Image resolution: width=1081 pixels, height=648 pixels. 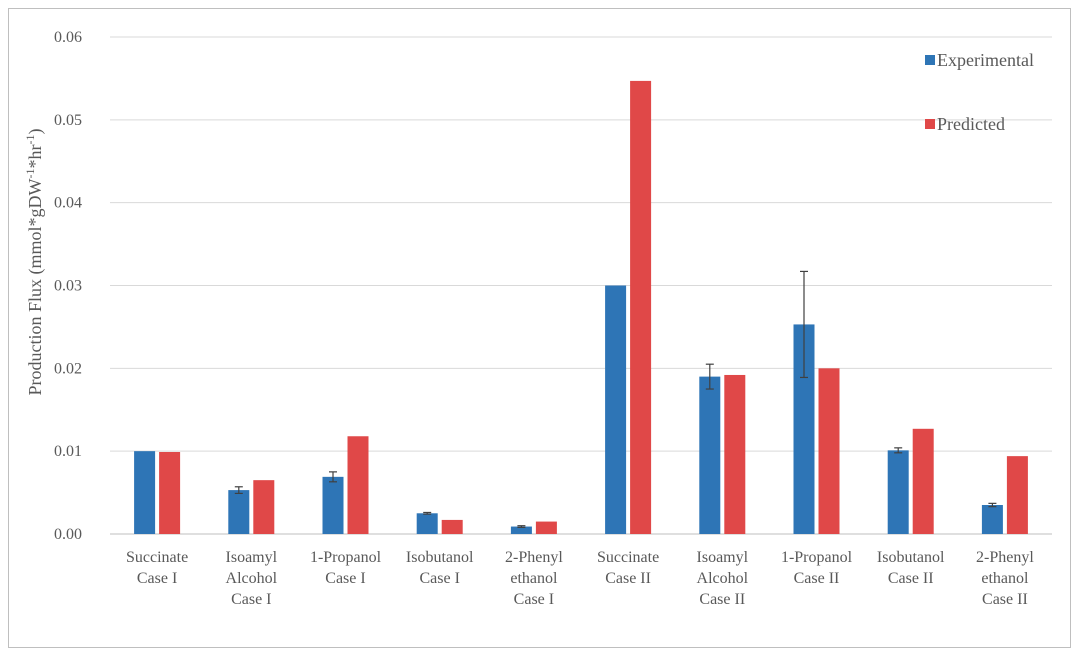 I want to click on x-category-label: Succinate Case I, so click(x=157, y=568).